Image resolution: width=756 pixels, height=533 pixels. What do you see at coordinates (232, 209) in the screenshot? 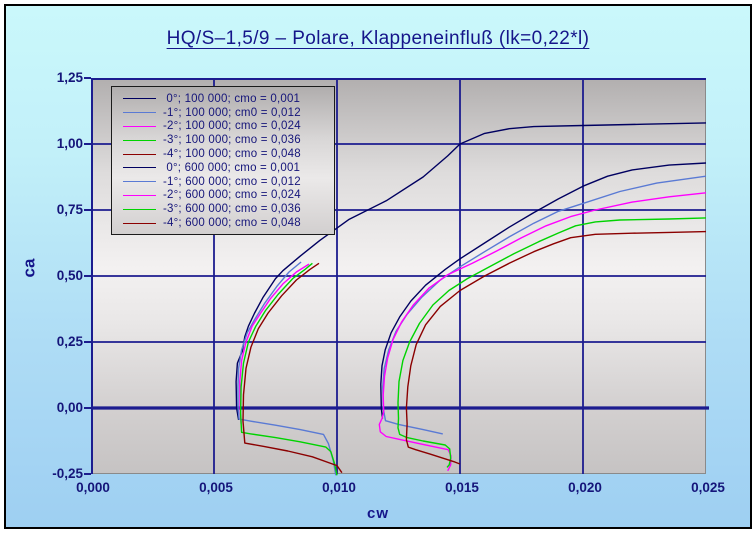
I see `legend-entry-label: -3°; 600 000; cmo = 0,036` at bounding box center [232, 209].